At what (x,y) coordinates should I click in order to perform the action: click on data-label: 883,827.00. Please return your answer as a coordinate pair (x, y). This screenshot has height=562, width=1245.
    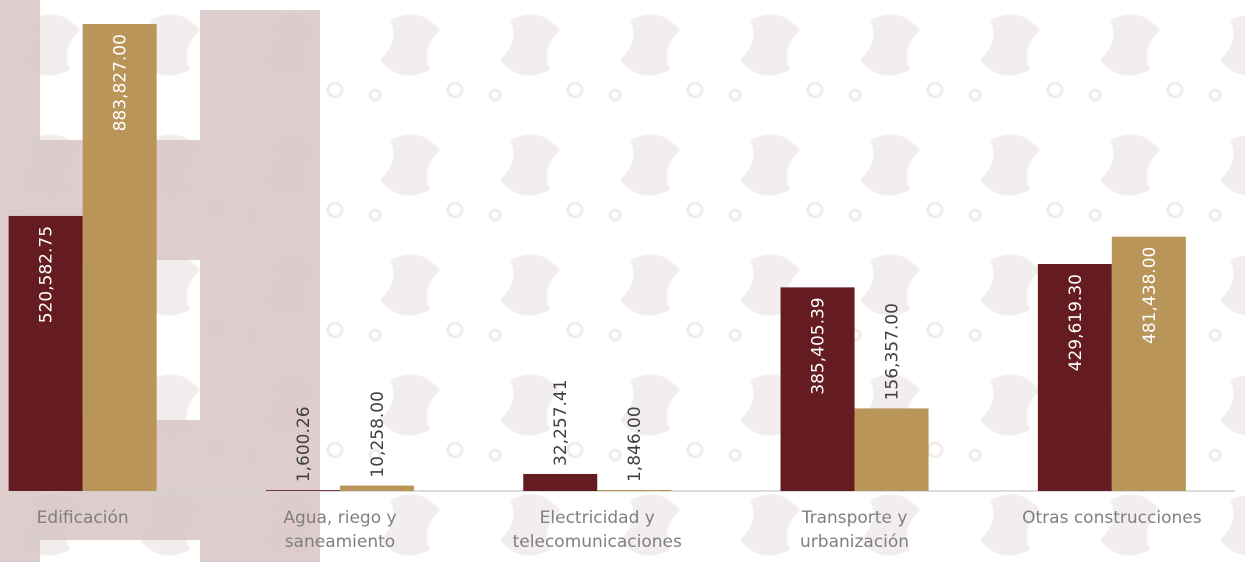
    Looking at the image, I should click on (121, 82).